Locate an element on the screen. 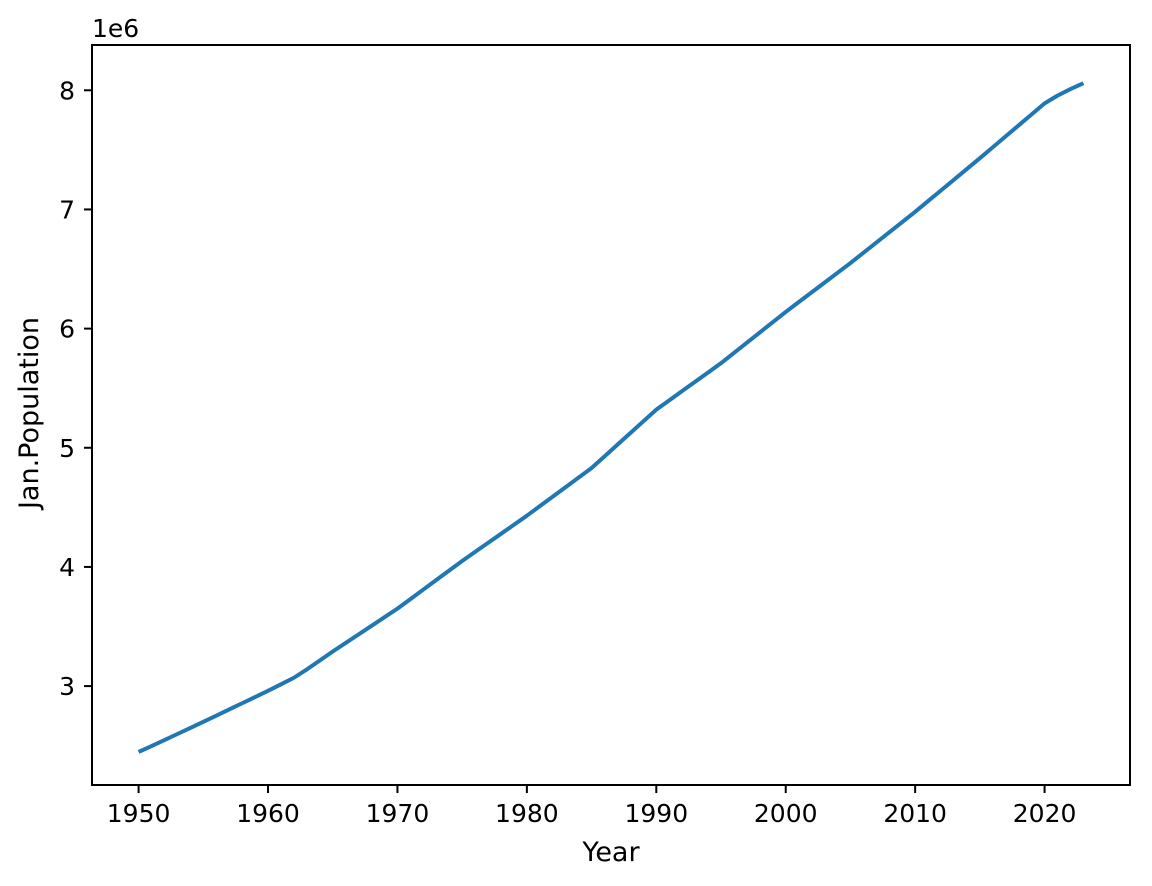 This screenshot has height=886, width=1152. x-tick-label: 1970 is located at coordinates (398, 813).